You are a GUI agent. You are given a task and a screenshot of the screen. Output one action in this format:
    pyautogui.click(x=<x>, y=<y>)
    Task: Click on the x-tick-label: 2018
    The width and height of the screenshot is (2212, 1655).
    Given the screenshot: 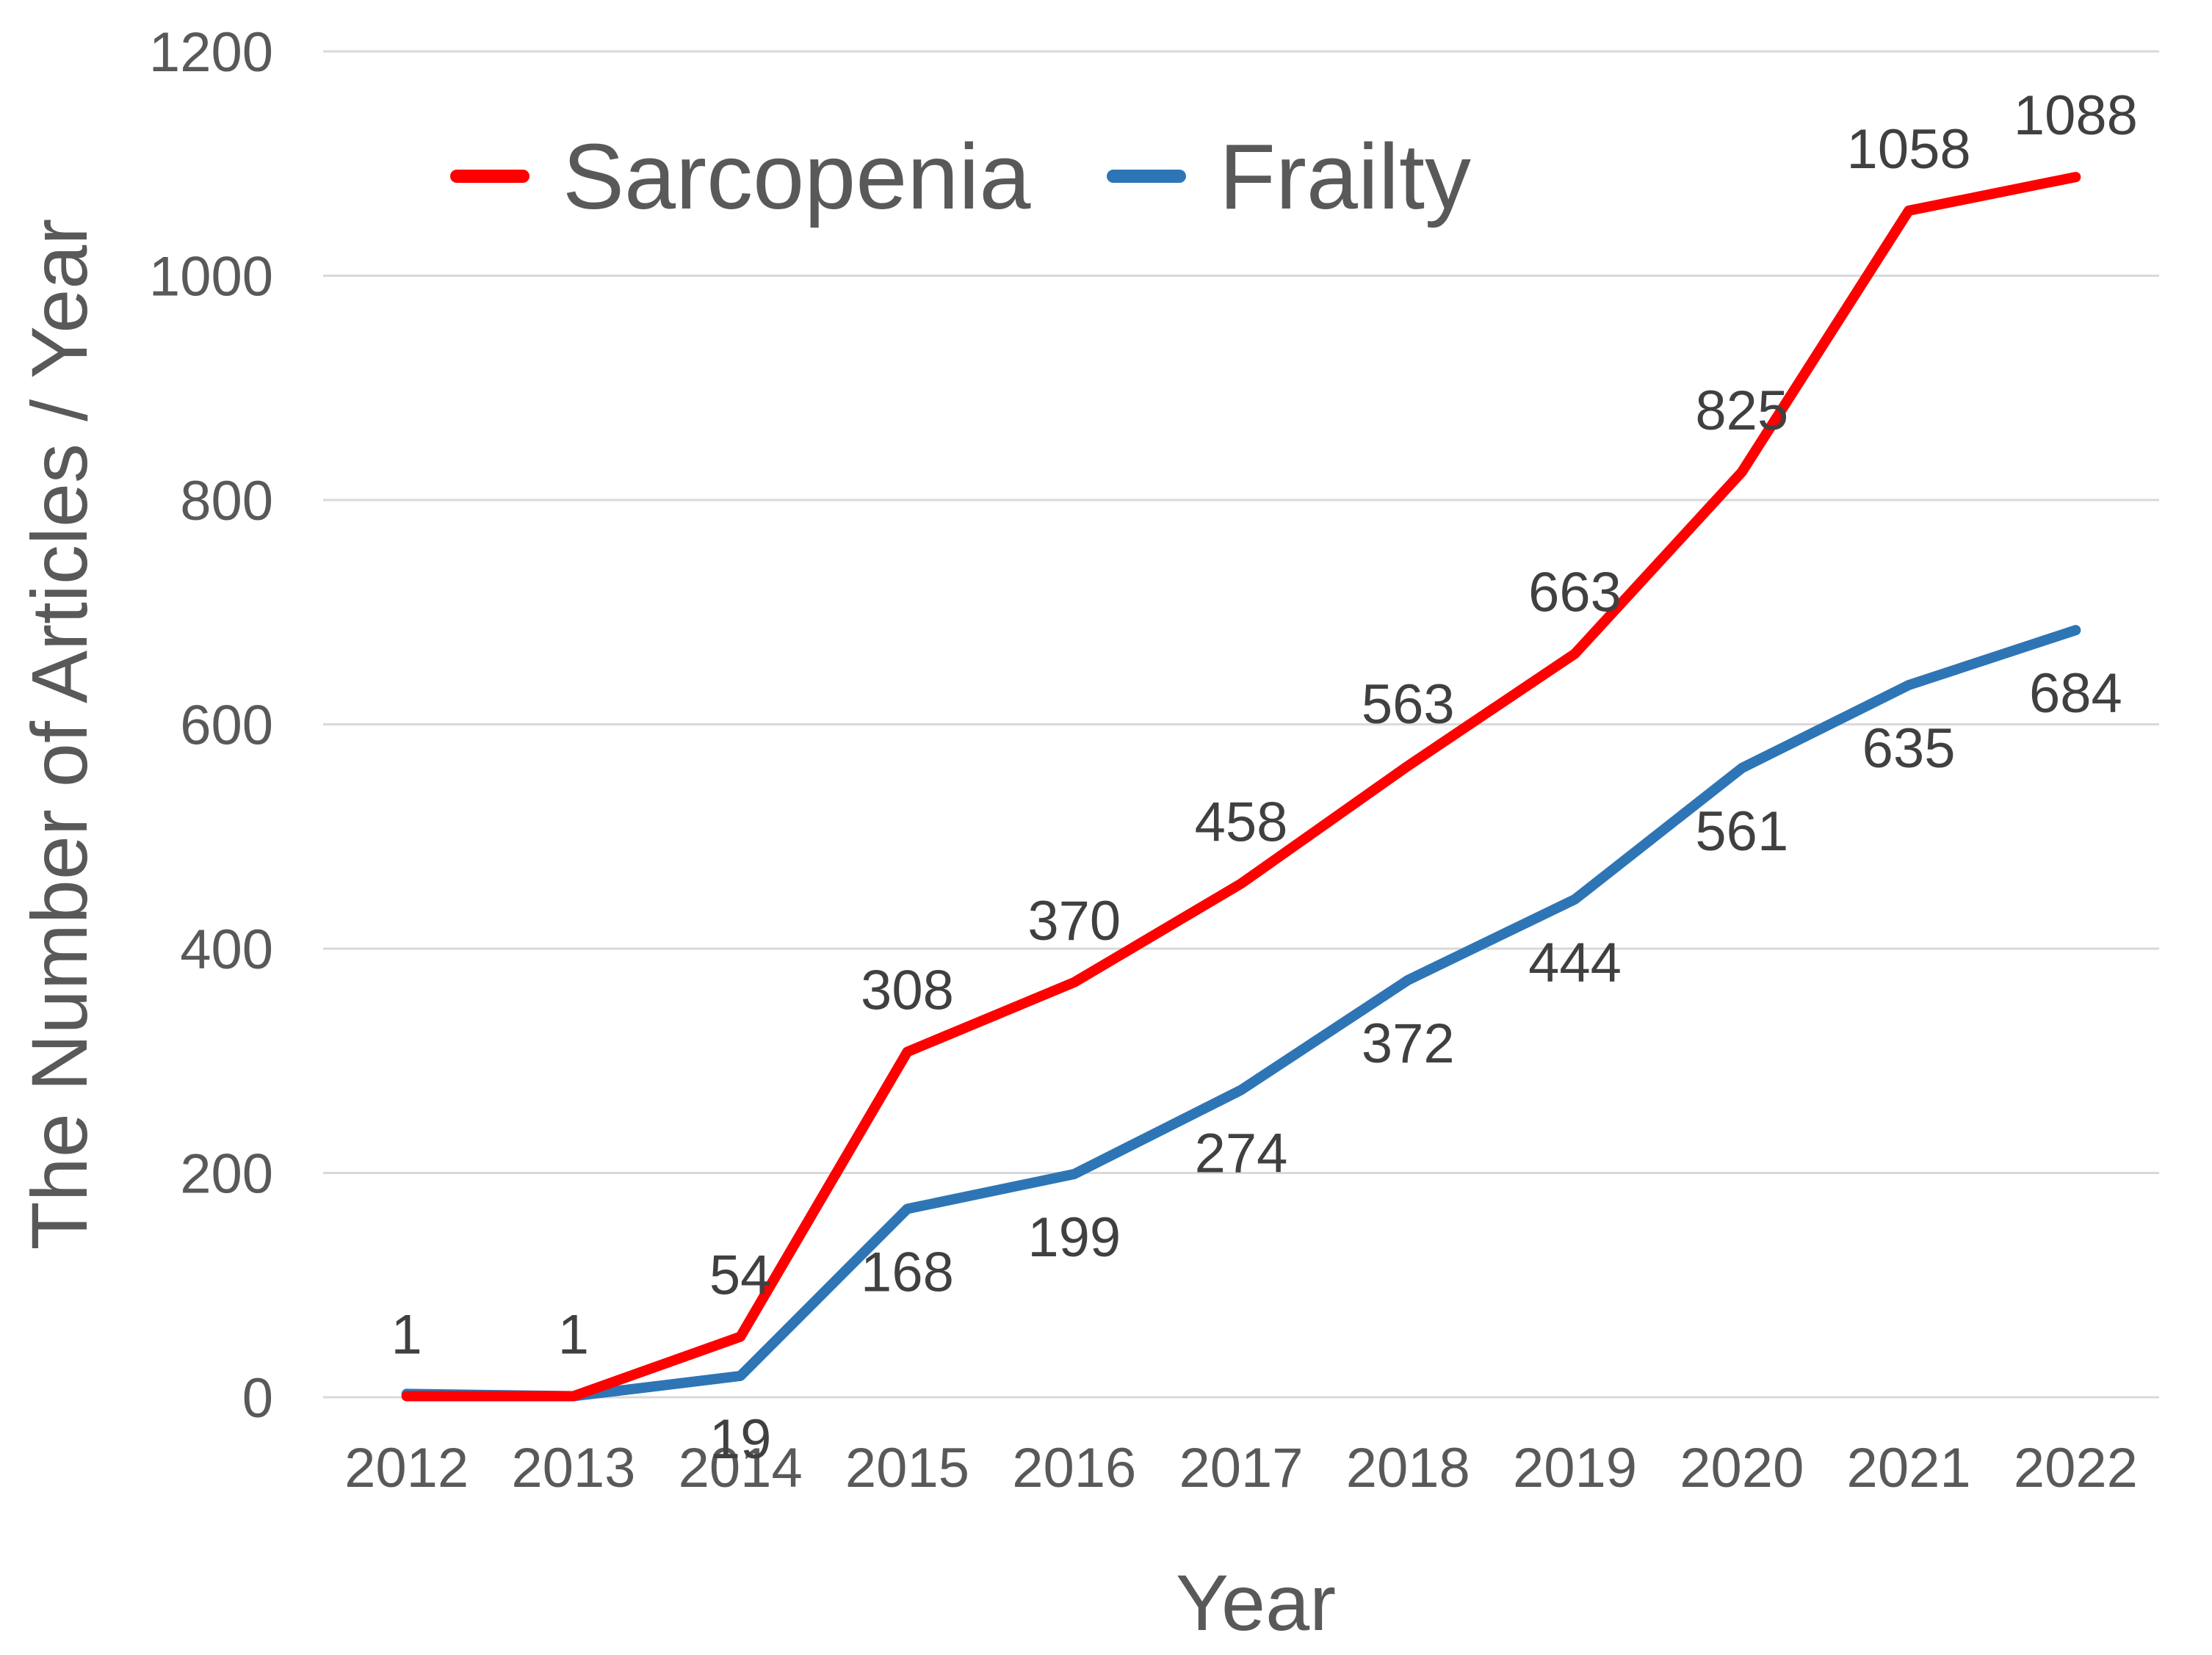 What is the action you would take?
    pyautogui.click(x=1408, y=1468)
    